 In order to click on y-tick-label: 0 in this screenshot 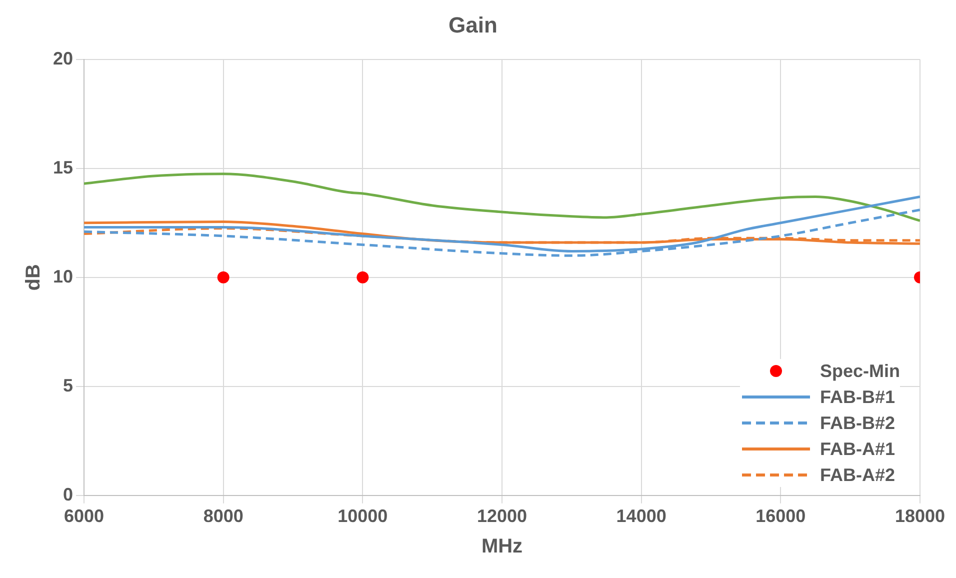, I will do `click(68, 494)`.